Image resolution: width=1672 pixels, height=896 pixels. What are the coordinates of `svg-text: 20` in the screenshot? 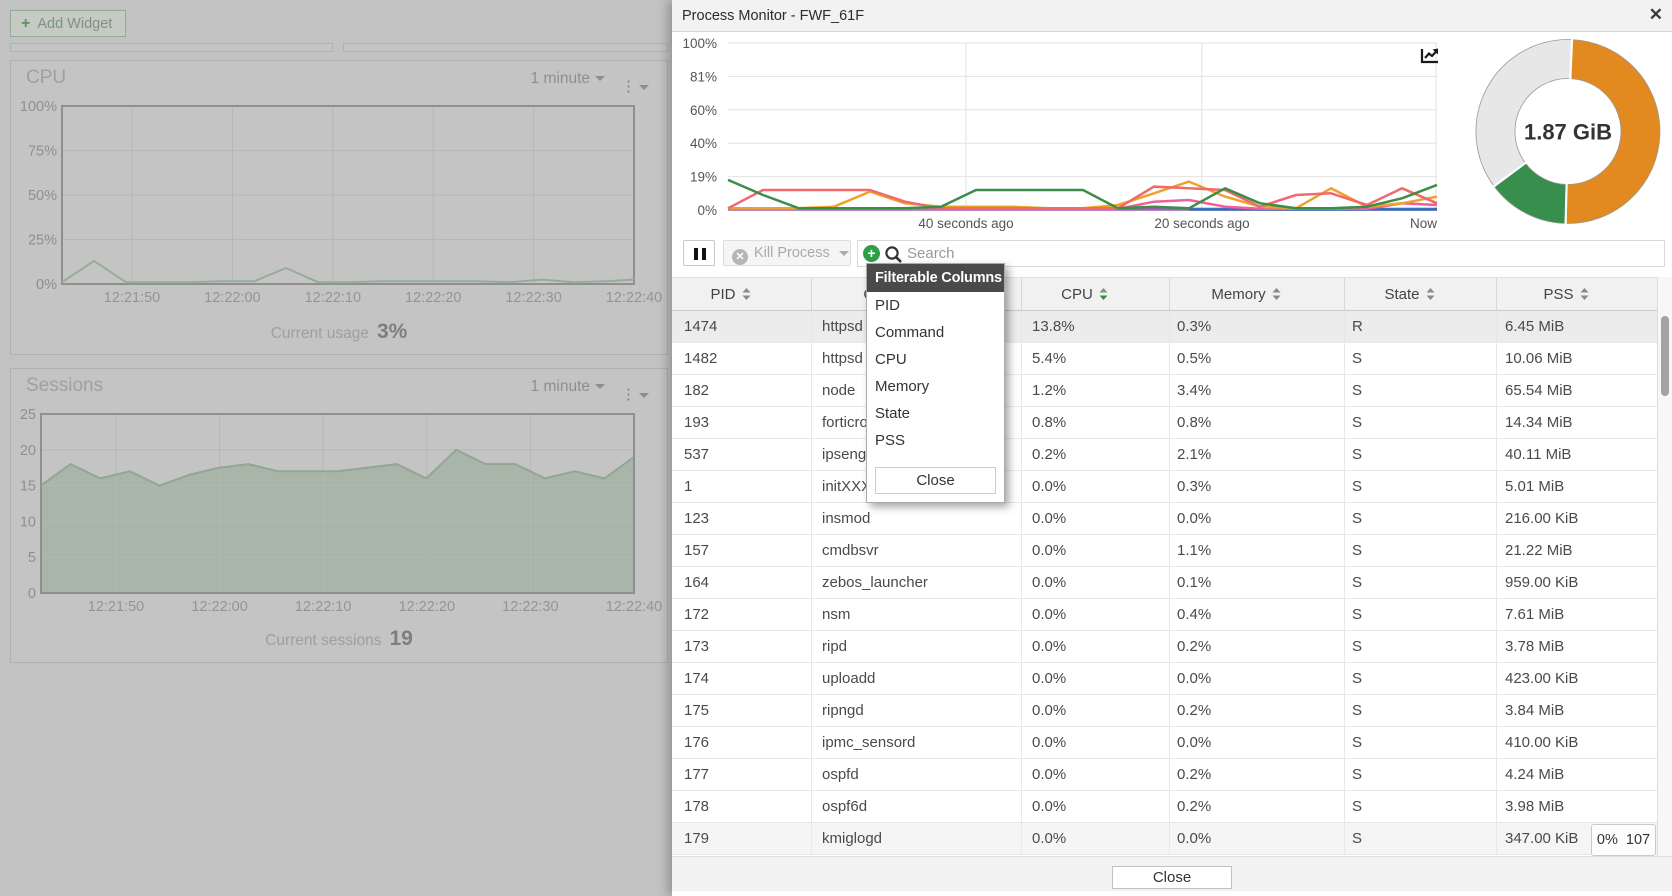 It's located at (28, 451).